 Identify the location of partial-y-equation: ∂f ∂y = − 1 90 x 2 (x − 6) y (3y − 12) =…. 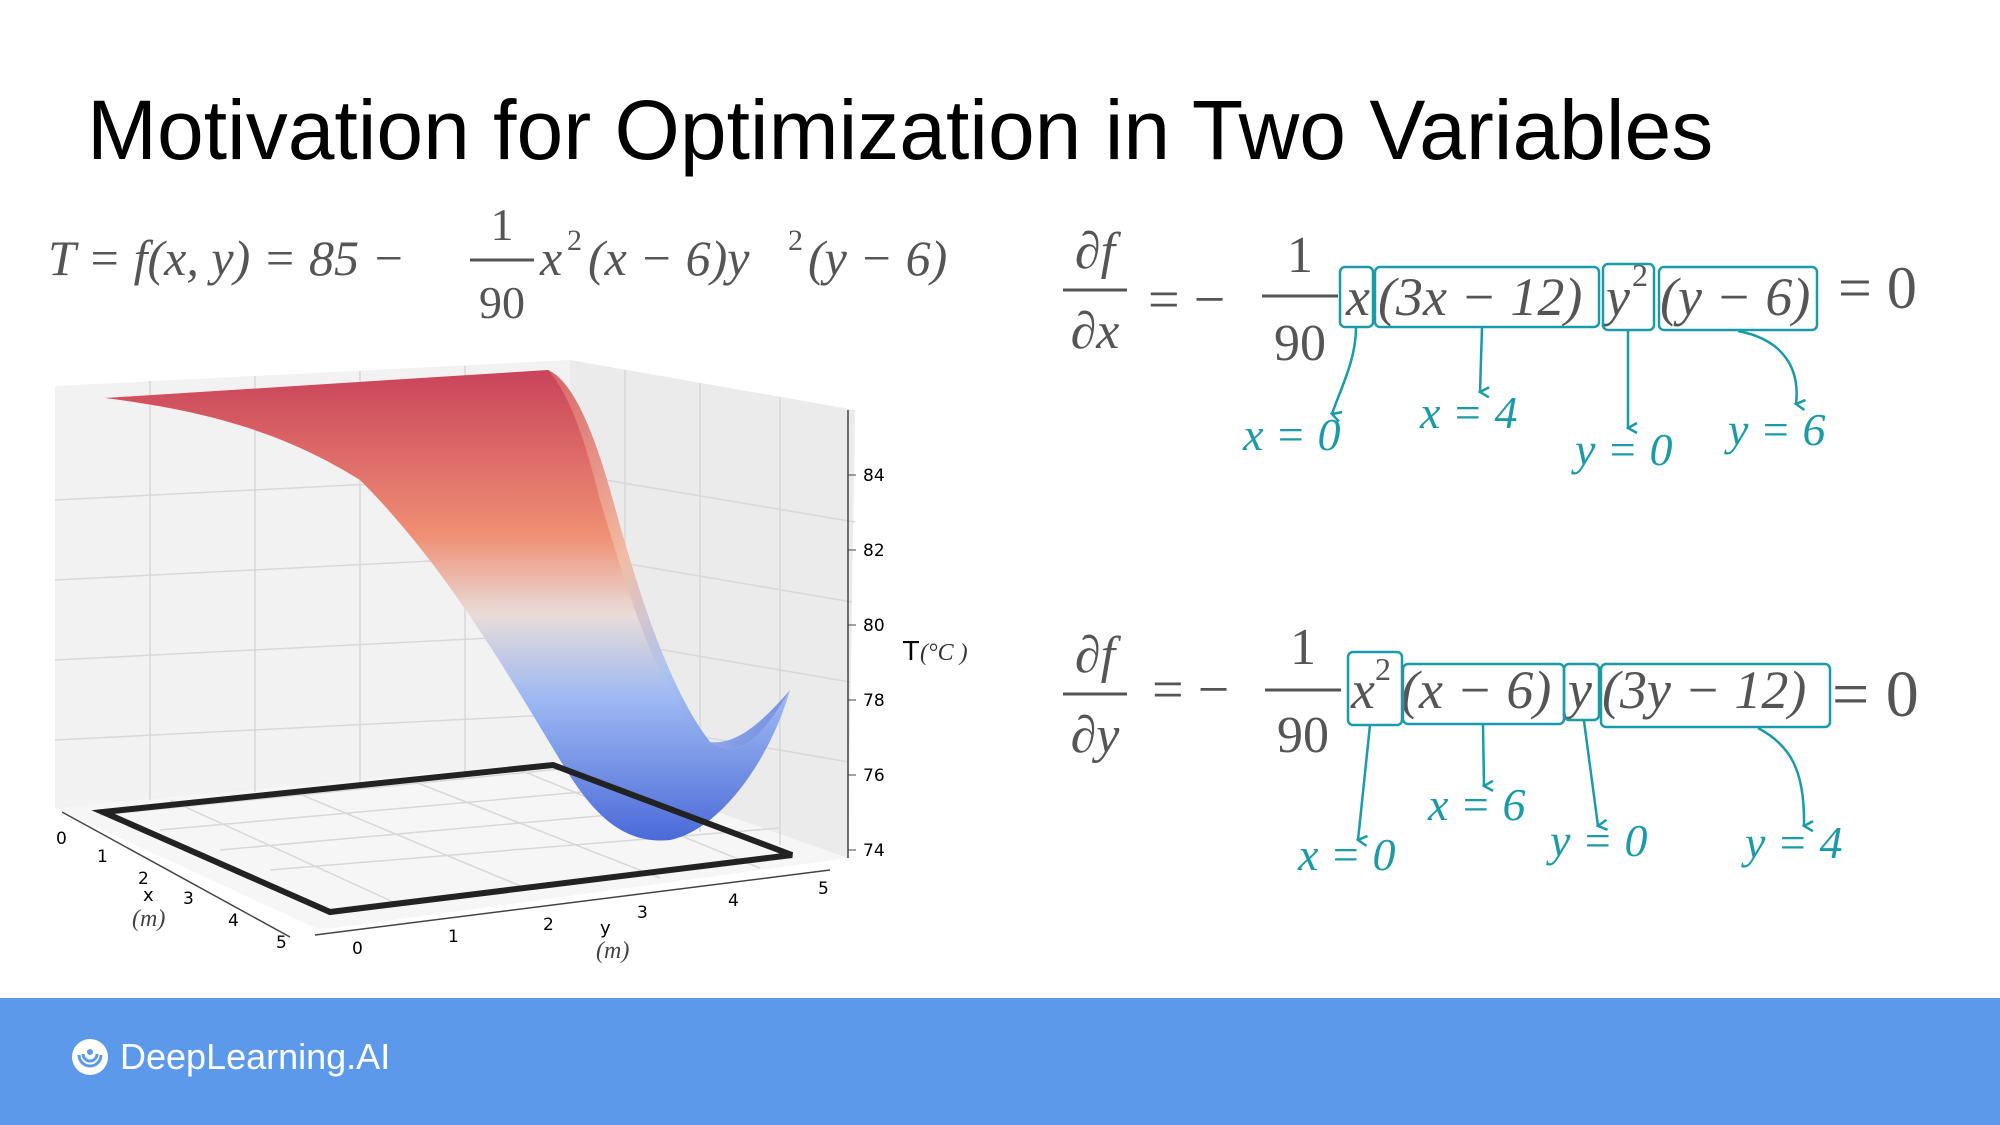
(1491, 691).